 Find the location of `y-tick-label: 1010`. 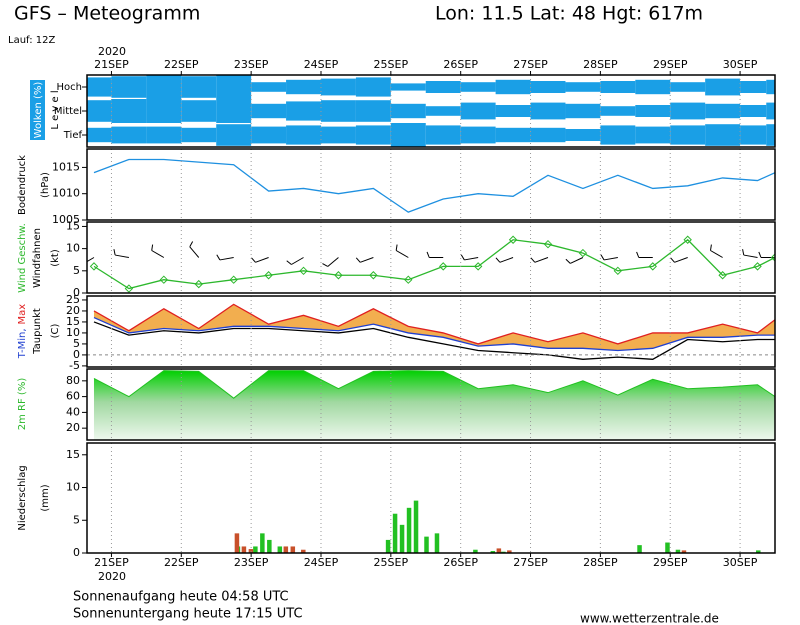

y-tick-label: 1010 is located at coordinates (66, 193).